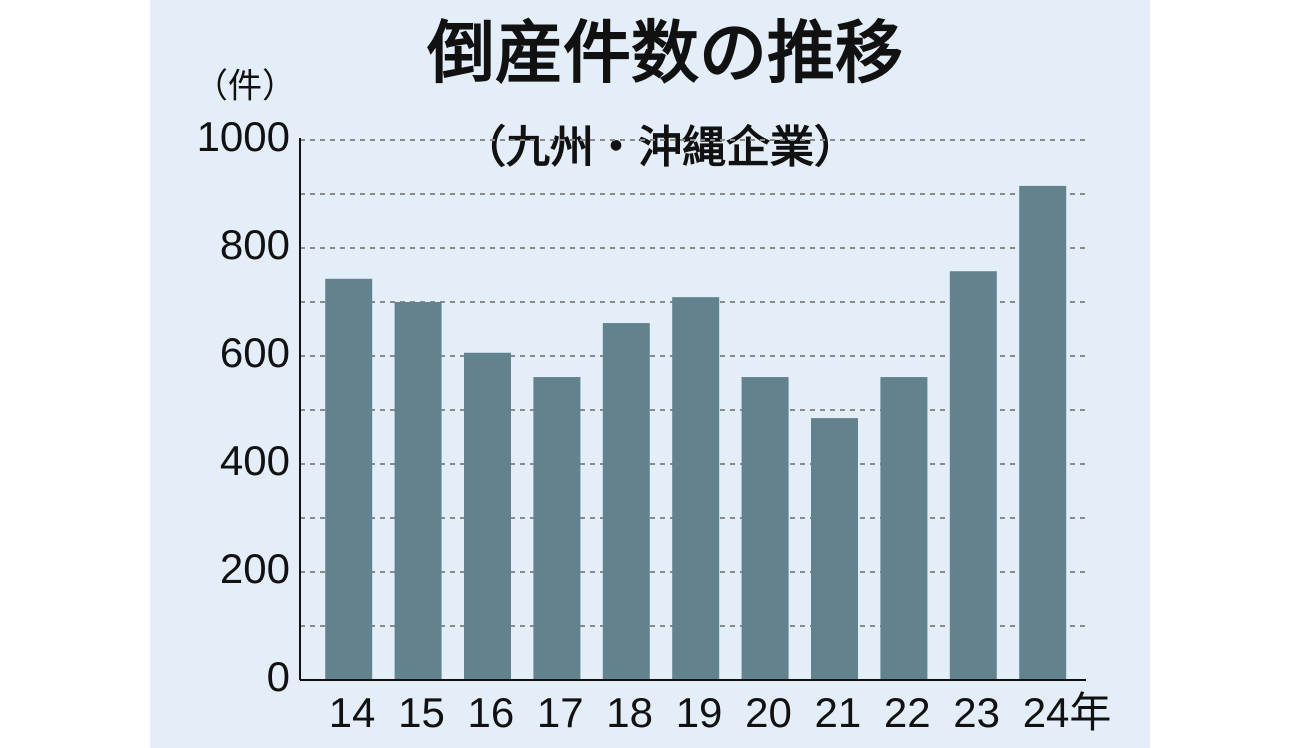 The width and height of the screenshot is (1300, 748). Describe the element at coordinates (255, 460) in the screenshot. I see `y-tick-label: 400` at that location.